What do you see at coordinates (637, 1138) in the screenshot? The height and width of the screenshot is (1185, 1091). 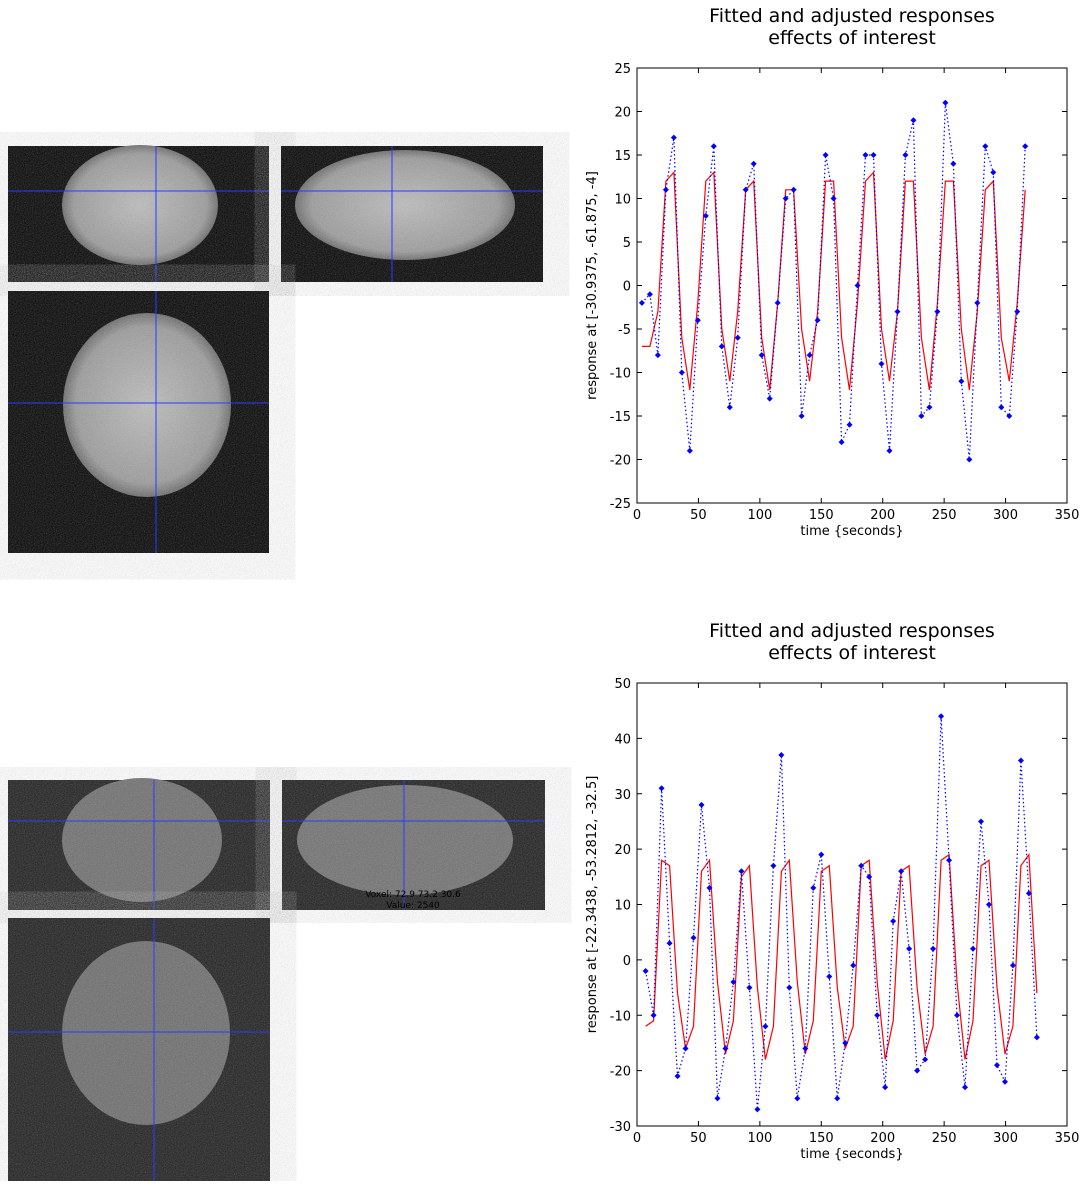 I see `x-tick-label: 0` at bounding box center [637, 1138].